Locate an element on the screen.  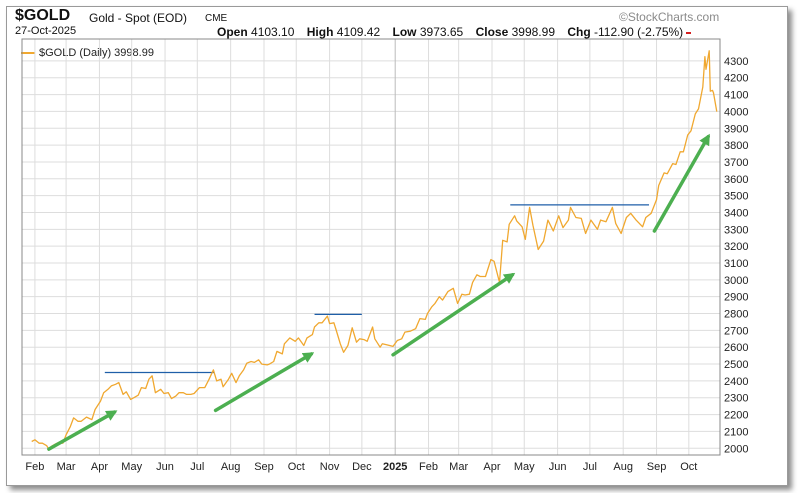
y-tick-label: 2000 is located at coordinates (736, 449).